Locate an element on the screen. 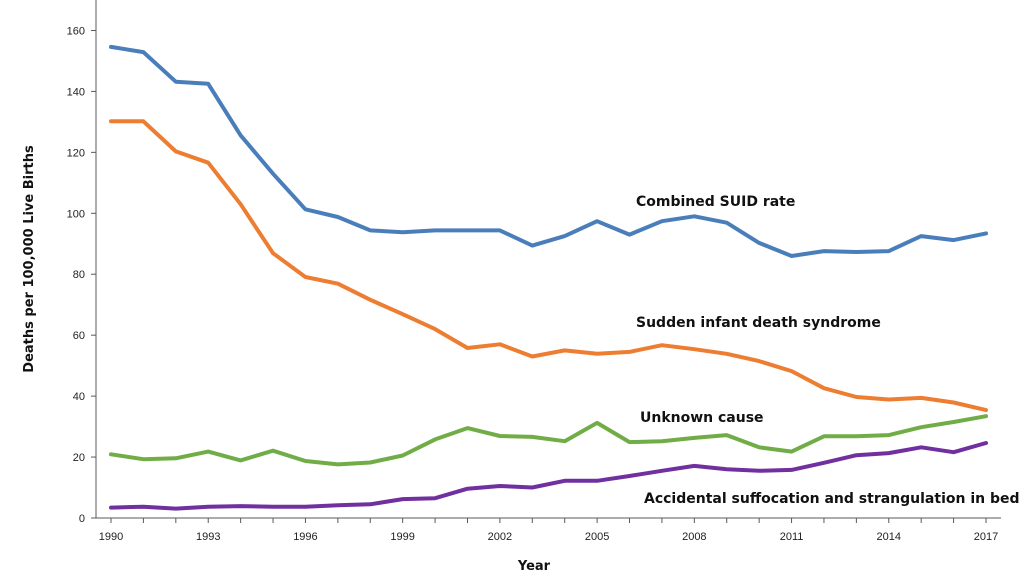 The image size is (1024, 582). y-tick-label: 0 is located at coordinates (82, 519).